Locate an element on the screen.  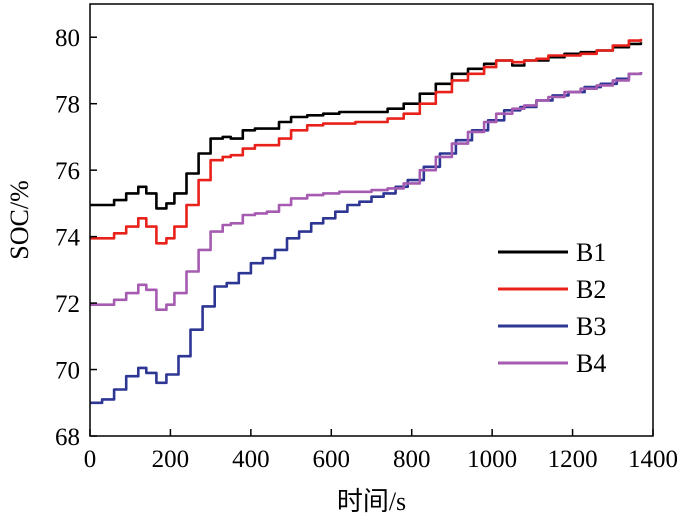
legend-label-b4: B4 is located at coordinates (591, 363).